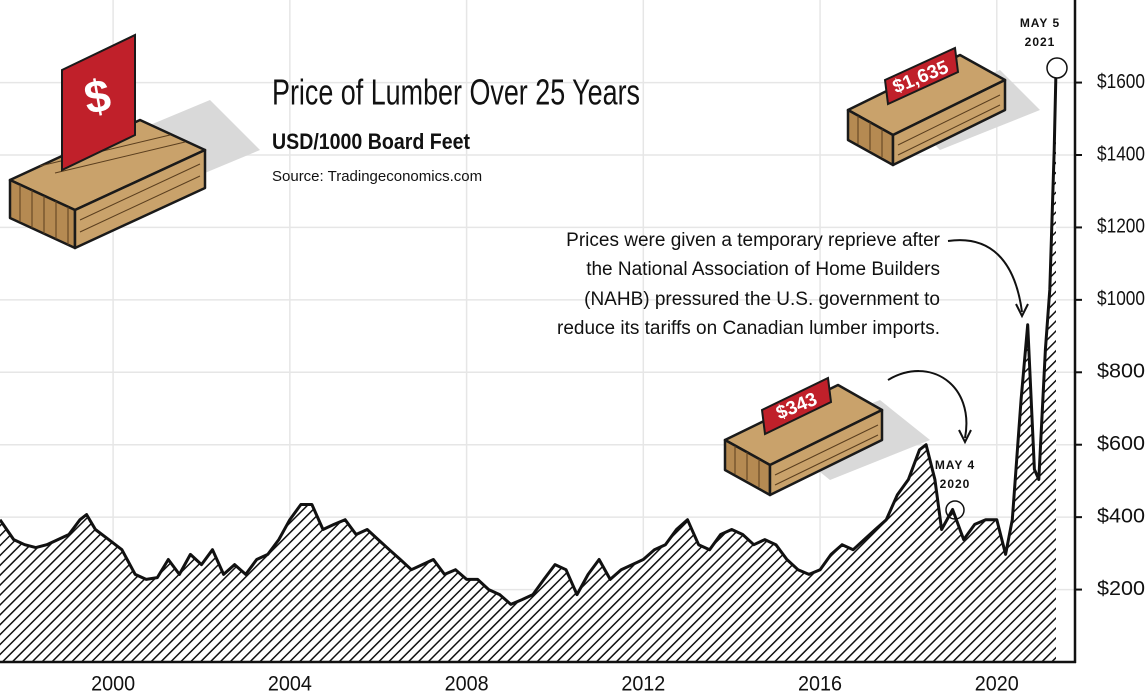 Image resolution: width=1146 pixels, height=697 pixels. Describe the element at coordinates (1040, 42) in the screenshot. I see `peak-date: 2021` at that location.